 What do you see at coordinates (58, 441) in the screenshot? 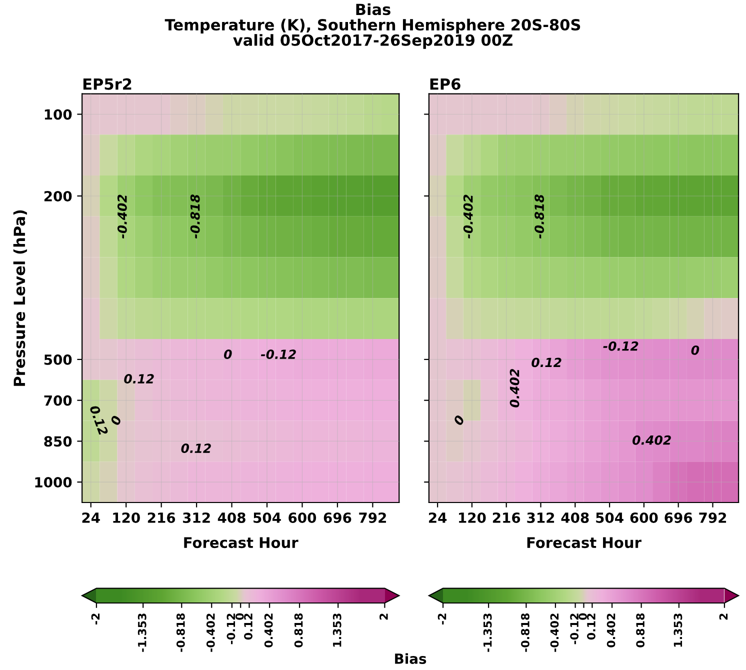
I see `y-tick-label: 850` at bounding box center [58, 441].